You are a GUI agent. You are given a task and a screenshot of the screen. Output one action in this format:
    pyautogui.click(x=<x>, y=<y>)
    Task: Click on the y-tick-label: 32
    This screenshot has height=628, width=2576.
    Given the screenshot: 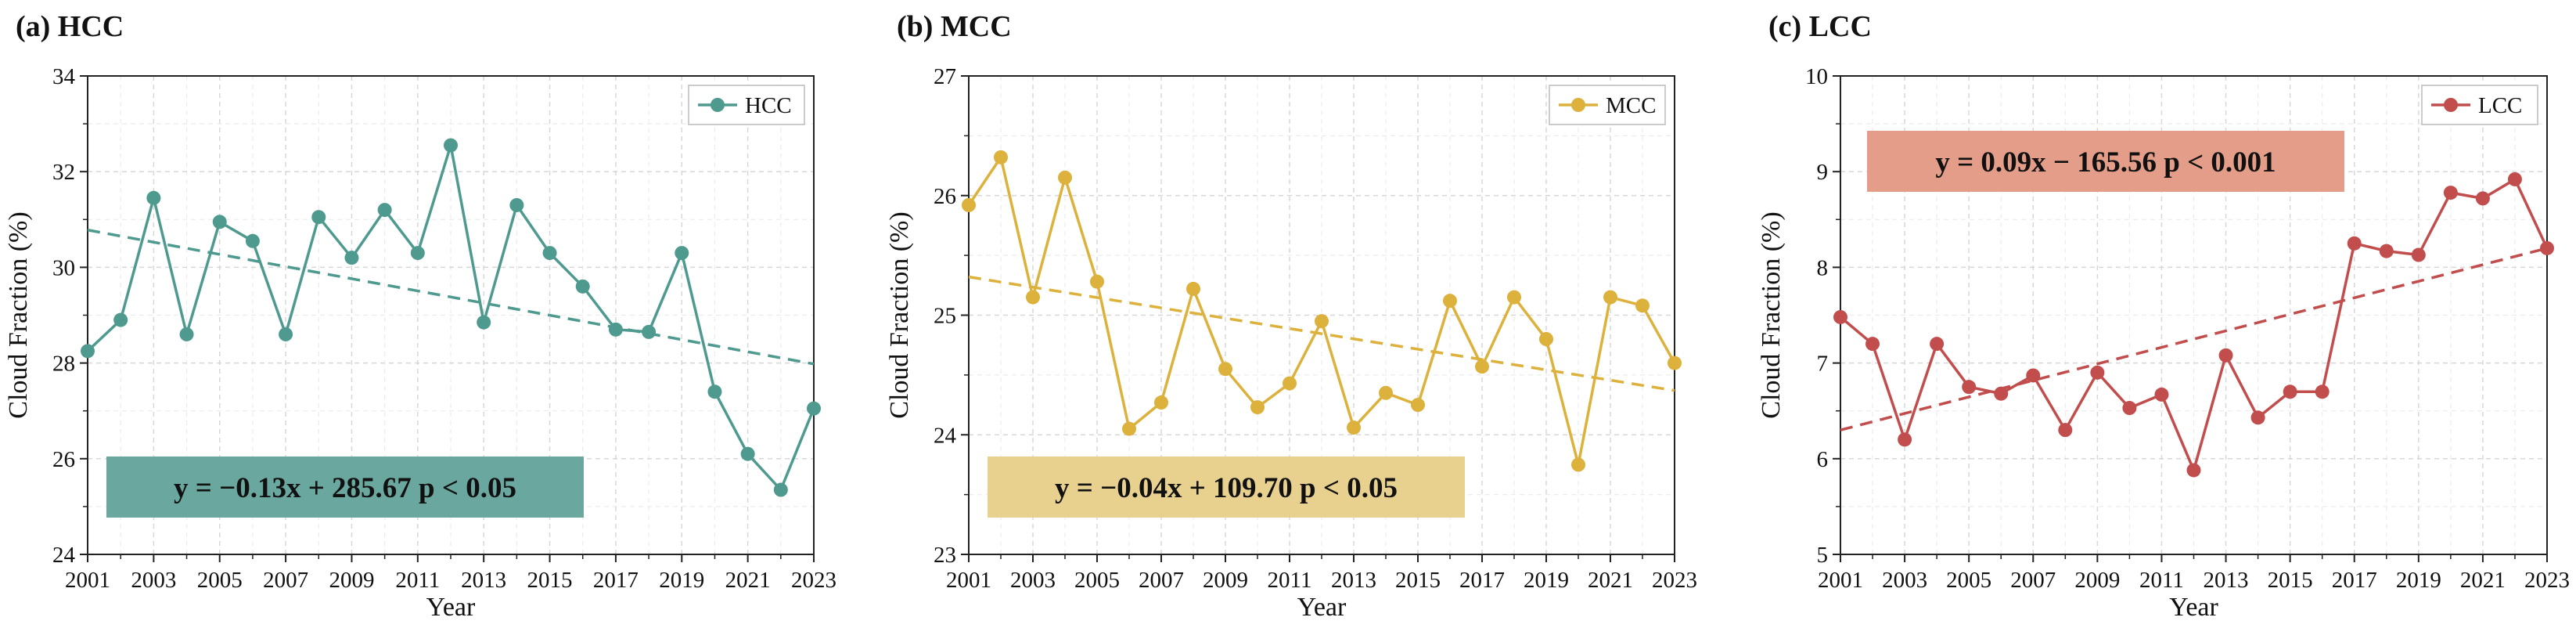 What is the action you would take?
    pyautogui.click(x=64, y=172)
    